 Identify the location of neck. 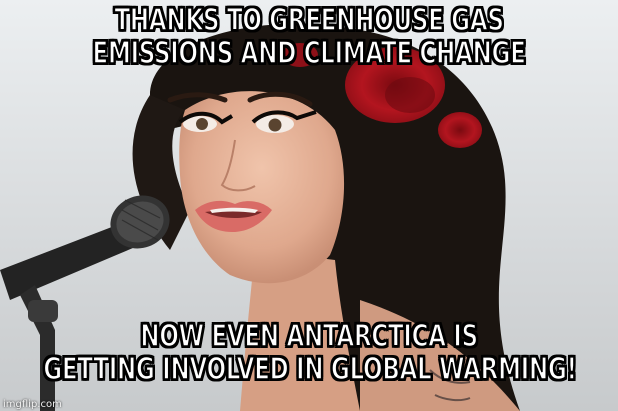
(300, 330).